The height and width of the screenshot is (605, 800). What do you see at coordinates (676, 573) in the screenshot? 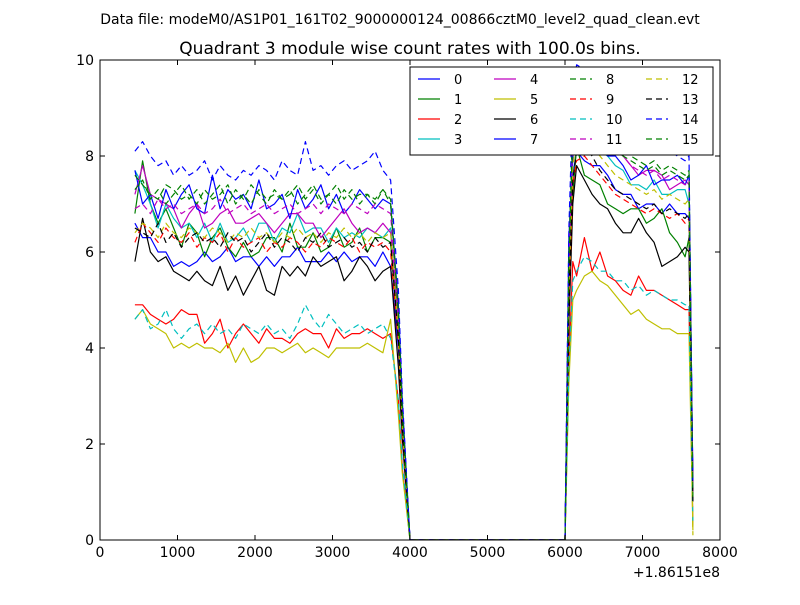
I see `x-offset-label: +1.86151e8` at bounding box center [676, 573].